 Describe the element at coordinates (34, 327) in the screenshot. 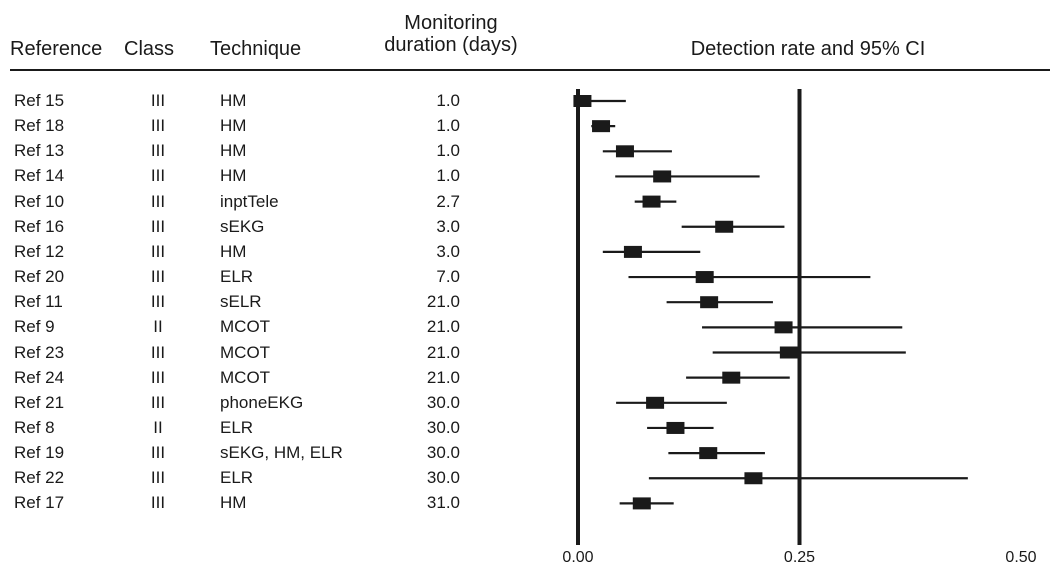

I see `cell-reference: Ref 9` at that location.